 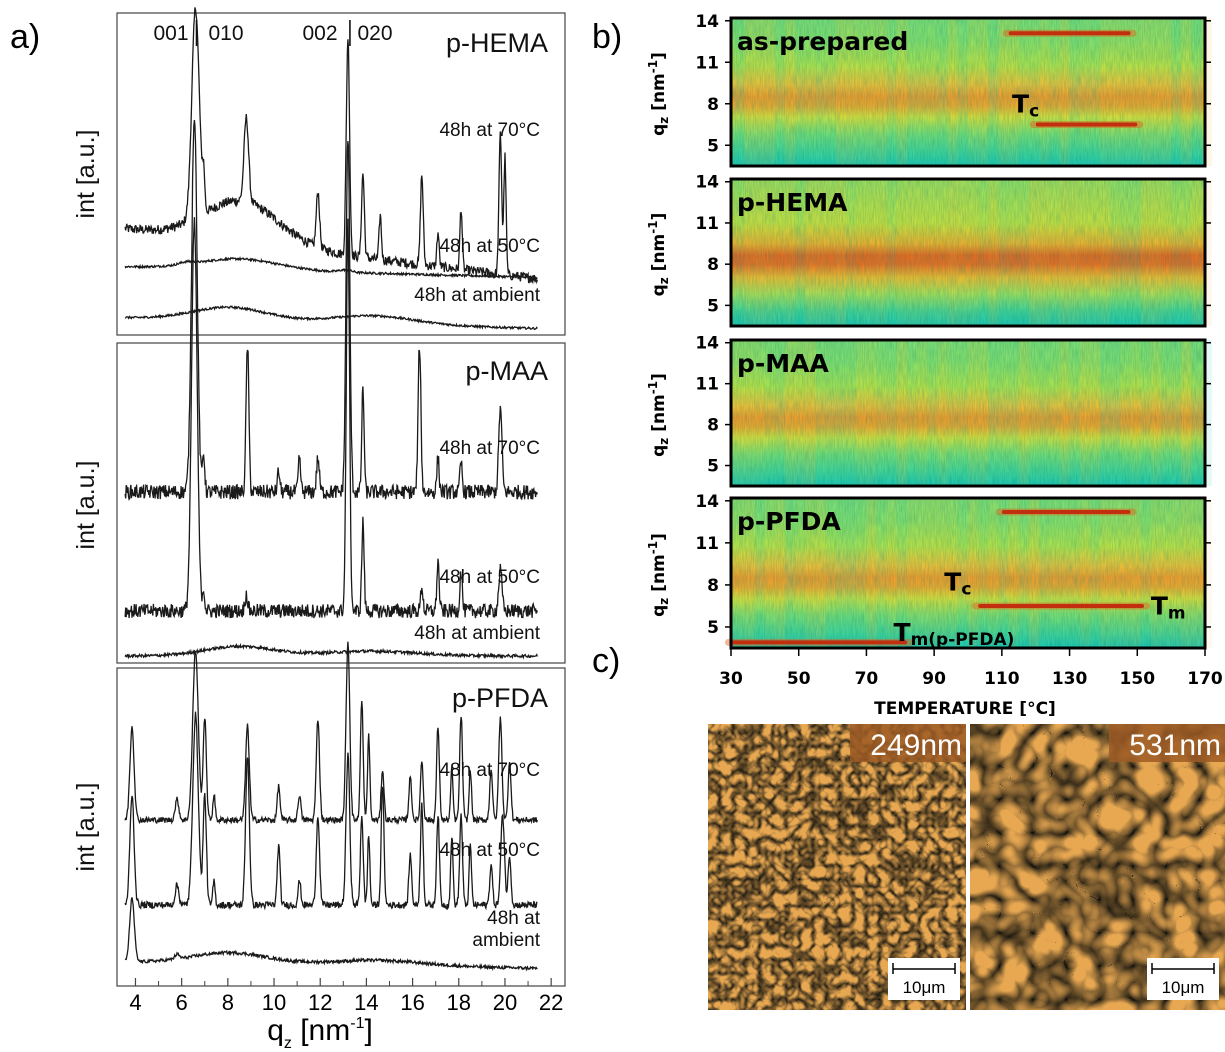 I want to click on series-label: 48h at, so click(x=514, y=918).